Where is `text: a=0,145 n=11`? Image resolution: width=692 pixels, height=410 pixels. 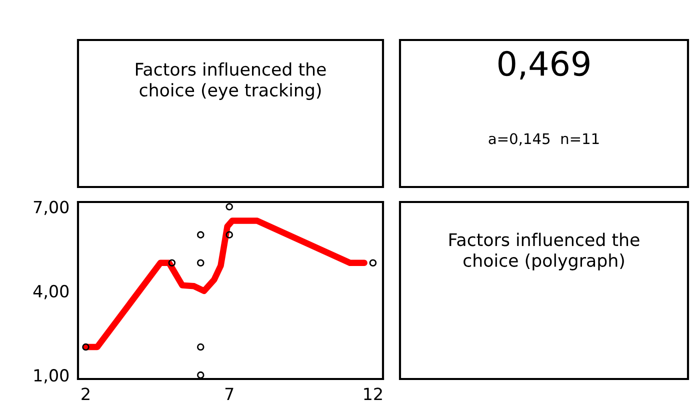 text: a=0,145 n=11 is located at coordinates (543, 139).